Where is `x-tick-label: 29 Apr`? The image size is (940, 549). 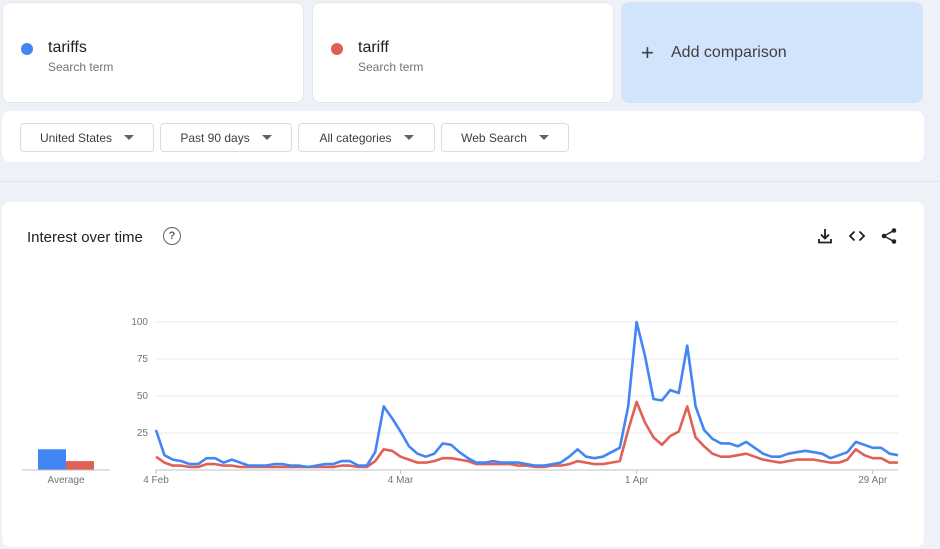
x-tick-label: 29 Apr is located at coordinates (873, 480).